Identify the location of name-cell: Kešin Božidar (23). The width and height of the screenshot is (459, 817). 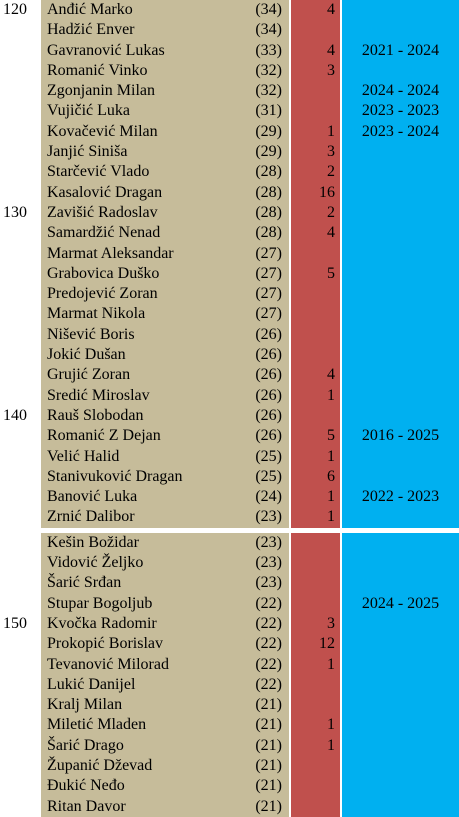
(165, 543).